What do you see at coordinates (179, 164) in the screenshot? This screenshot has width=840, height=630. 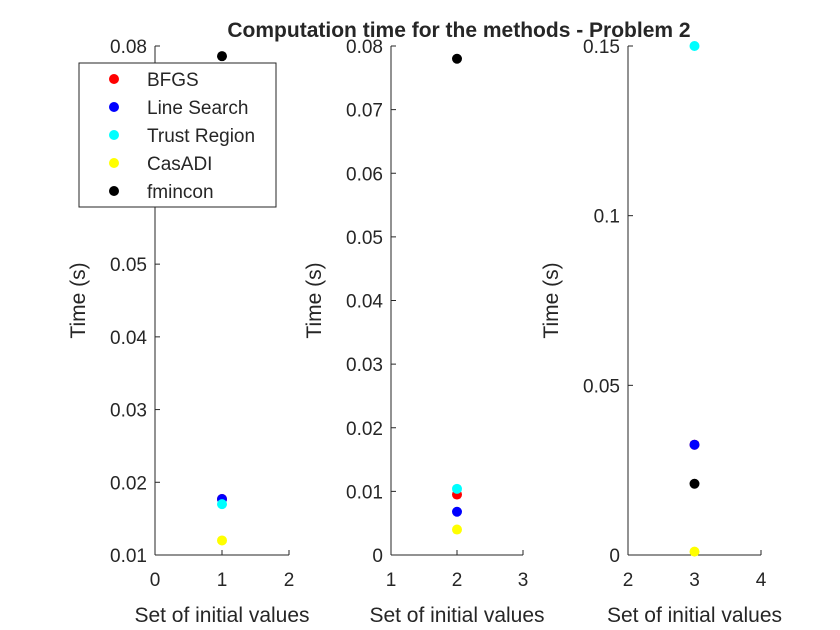 I see `legend-label: CasADI` at bounding box center [179, 164].